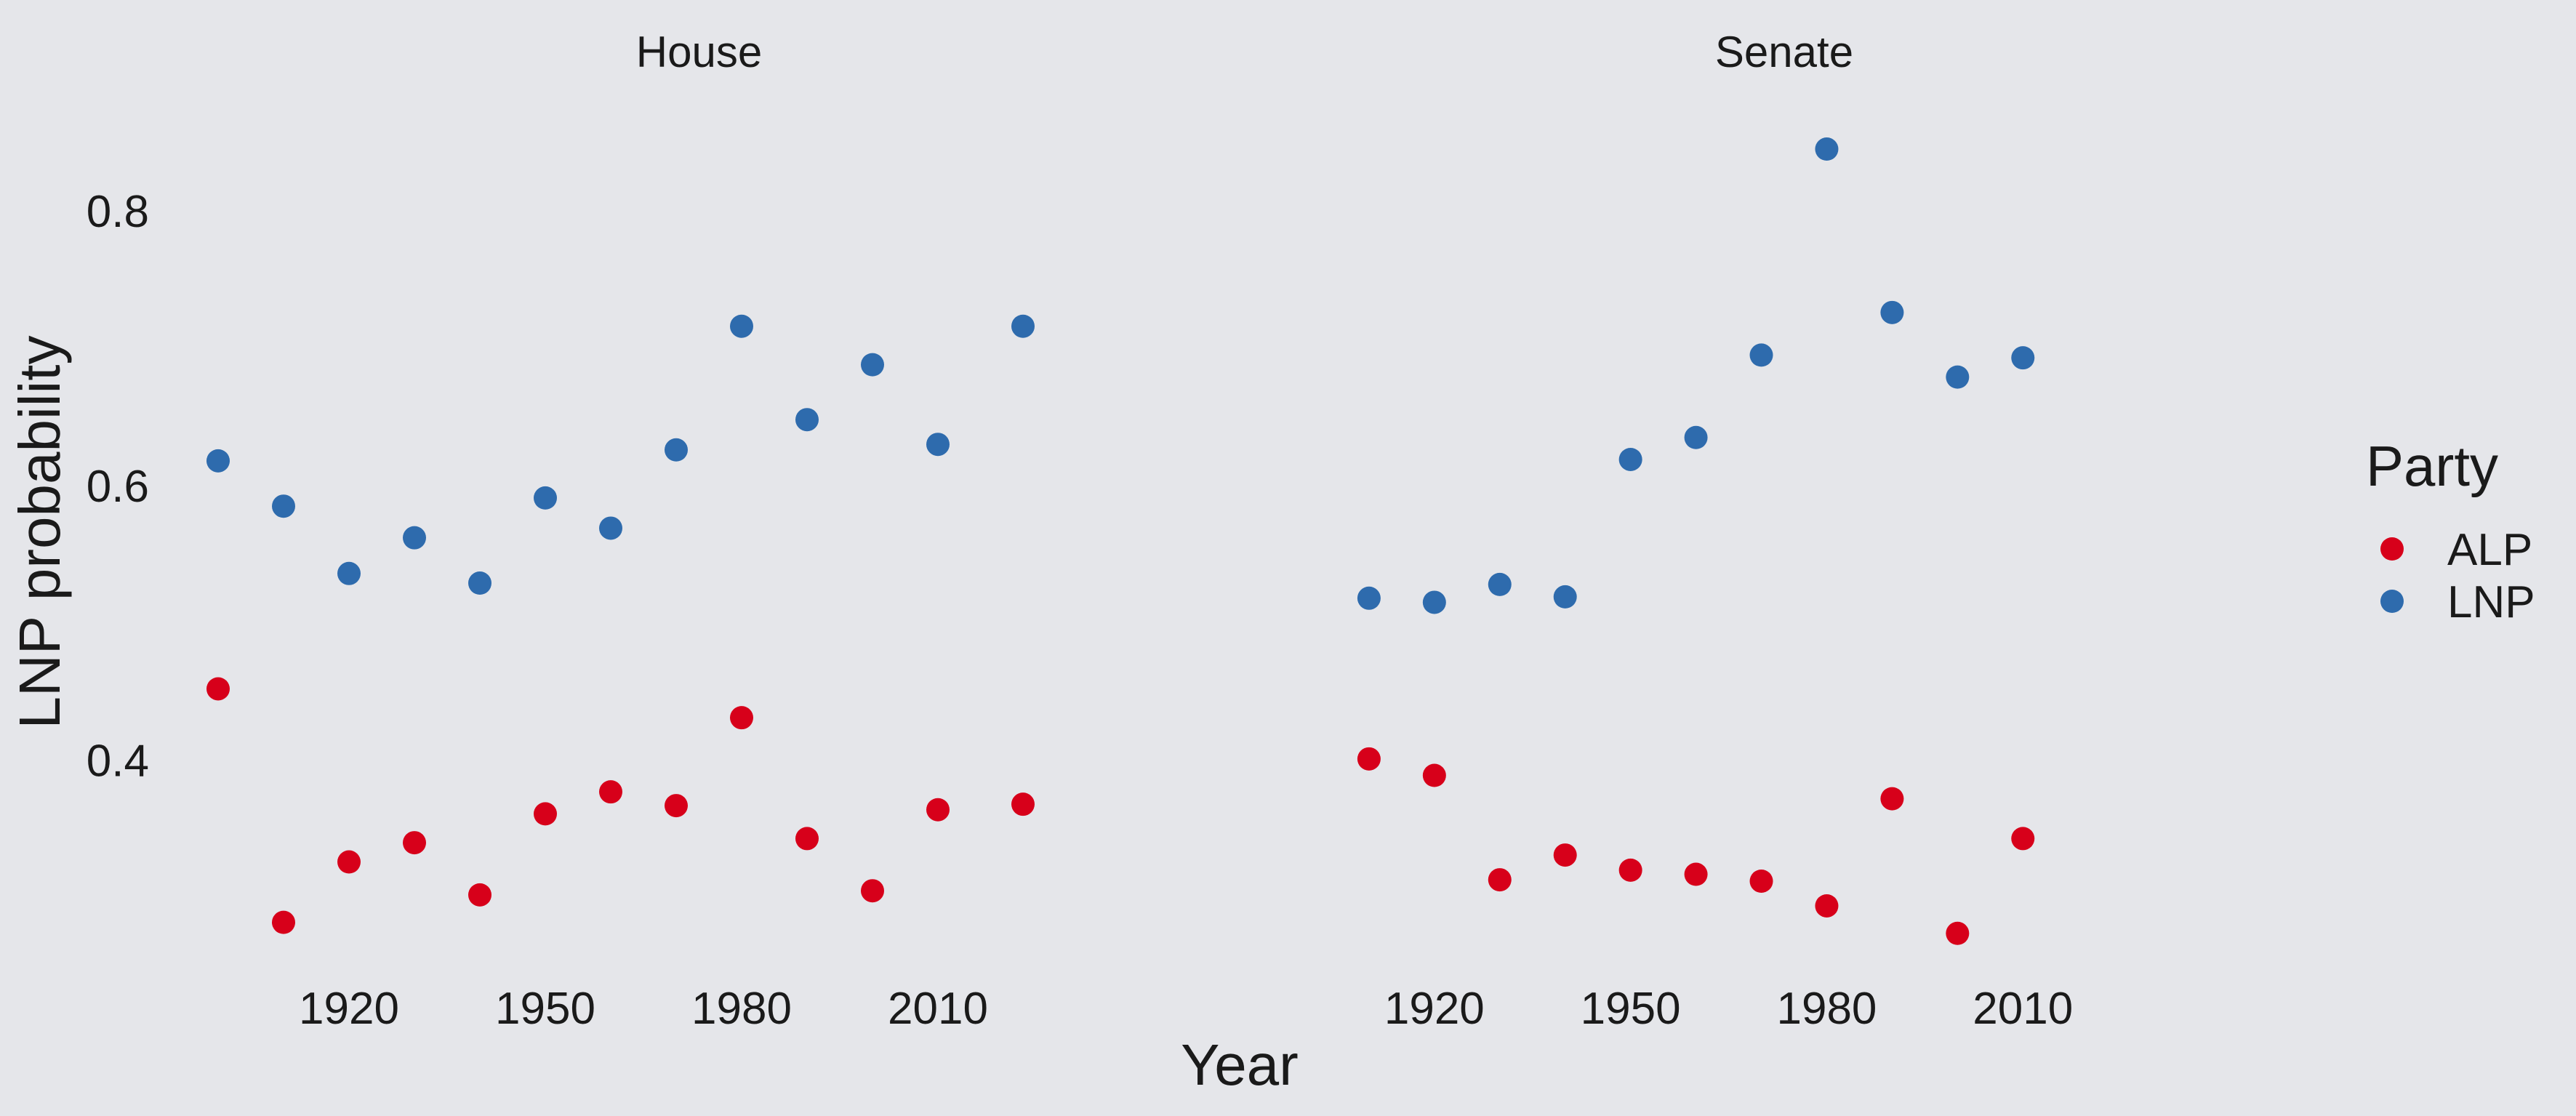  I want to click on panel-title: House, so click(699, 52).